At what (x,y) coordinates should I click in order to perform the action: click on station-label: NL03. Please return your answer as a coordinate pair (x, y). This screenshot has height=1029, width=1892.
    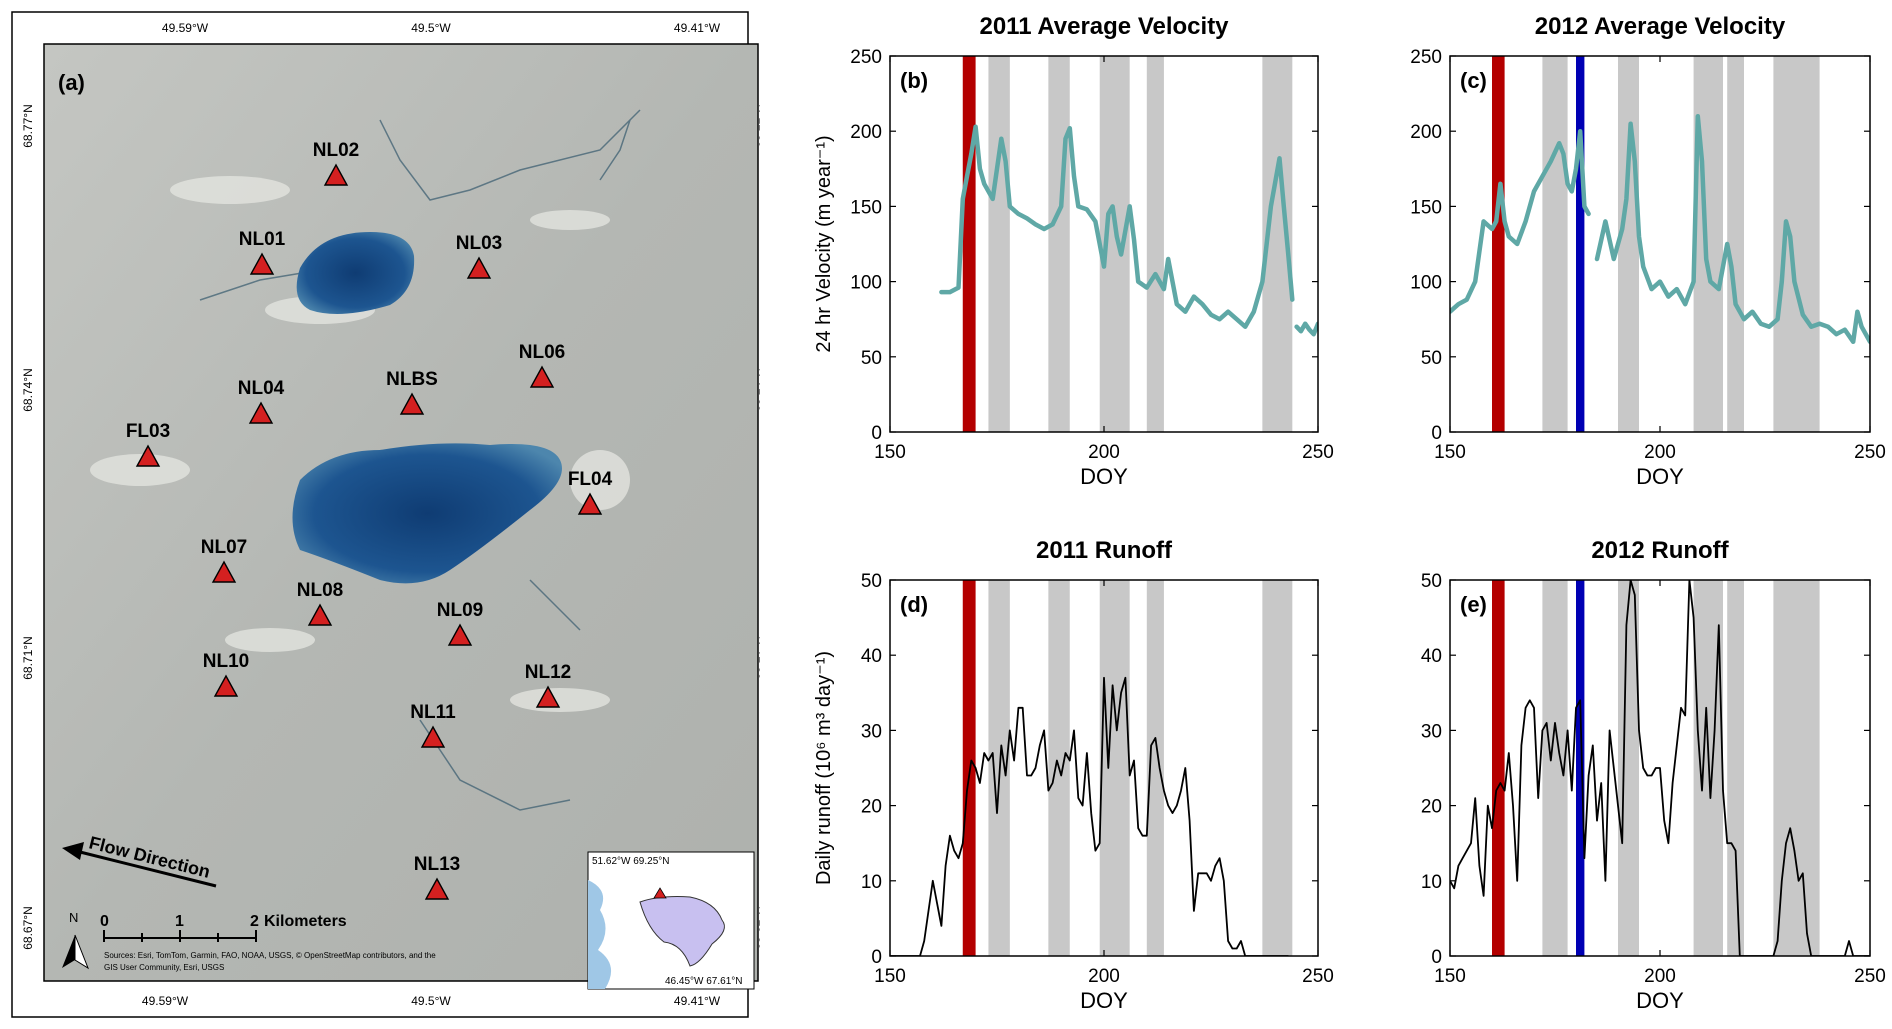
    Looking at the image, I should click on (479, 243).